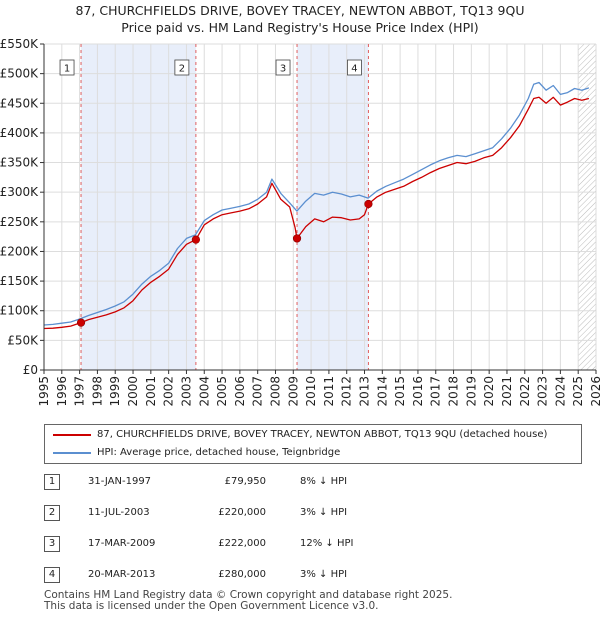 The image size is (600, 620). What do you see at coordinates (151, 391) in the screenshot?
I see `x-tick-label: 2001` at bounding box center [151, 391].